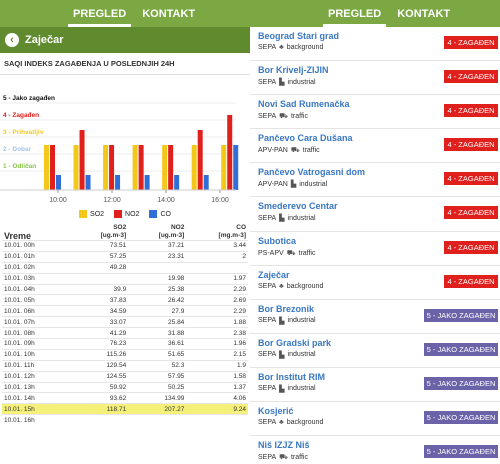  Describe the element at coordinates (157, 354) in the screenshot. I see `cell-no2: 51.65` at that location.